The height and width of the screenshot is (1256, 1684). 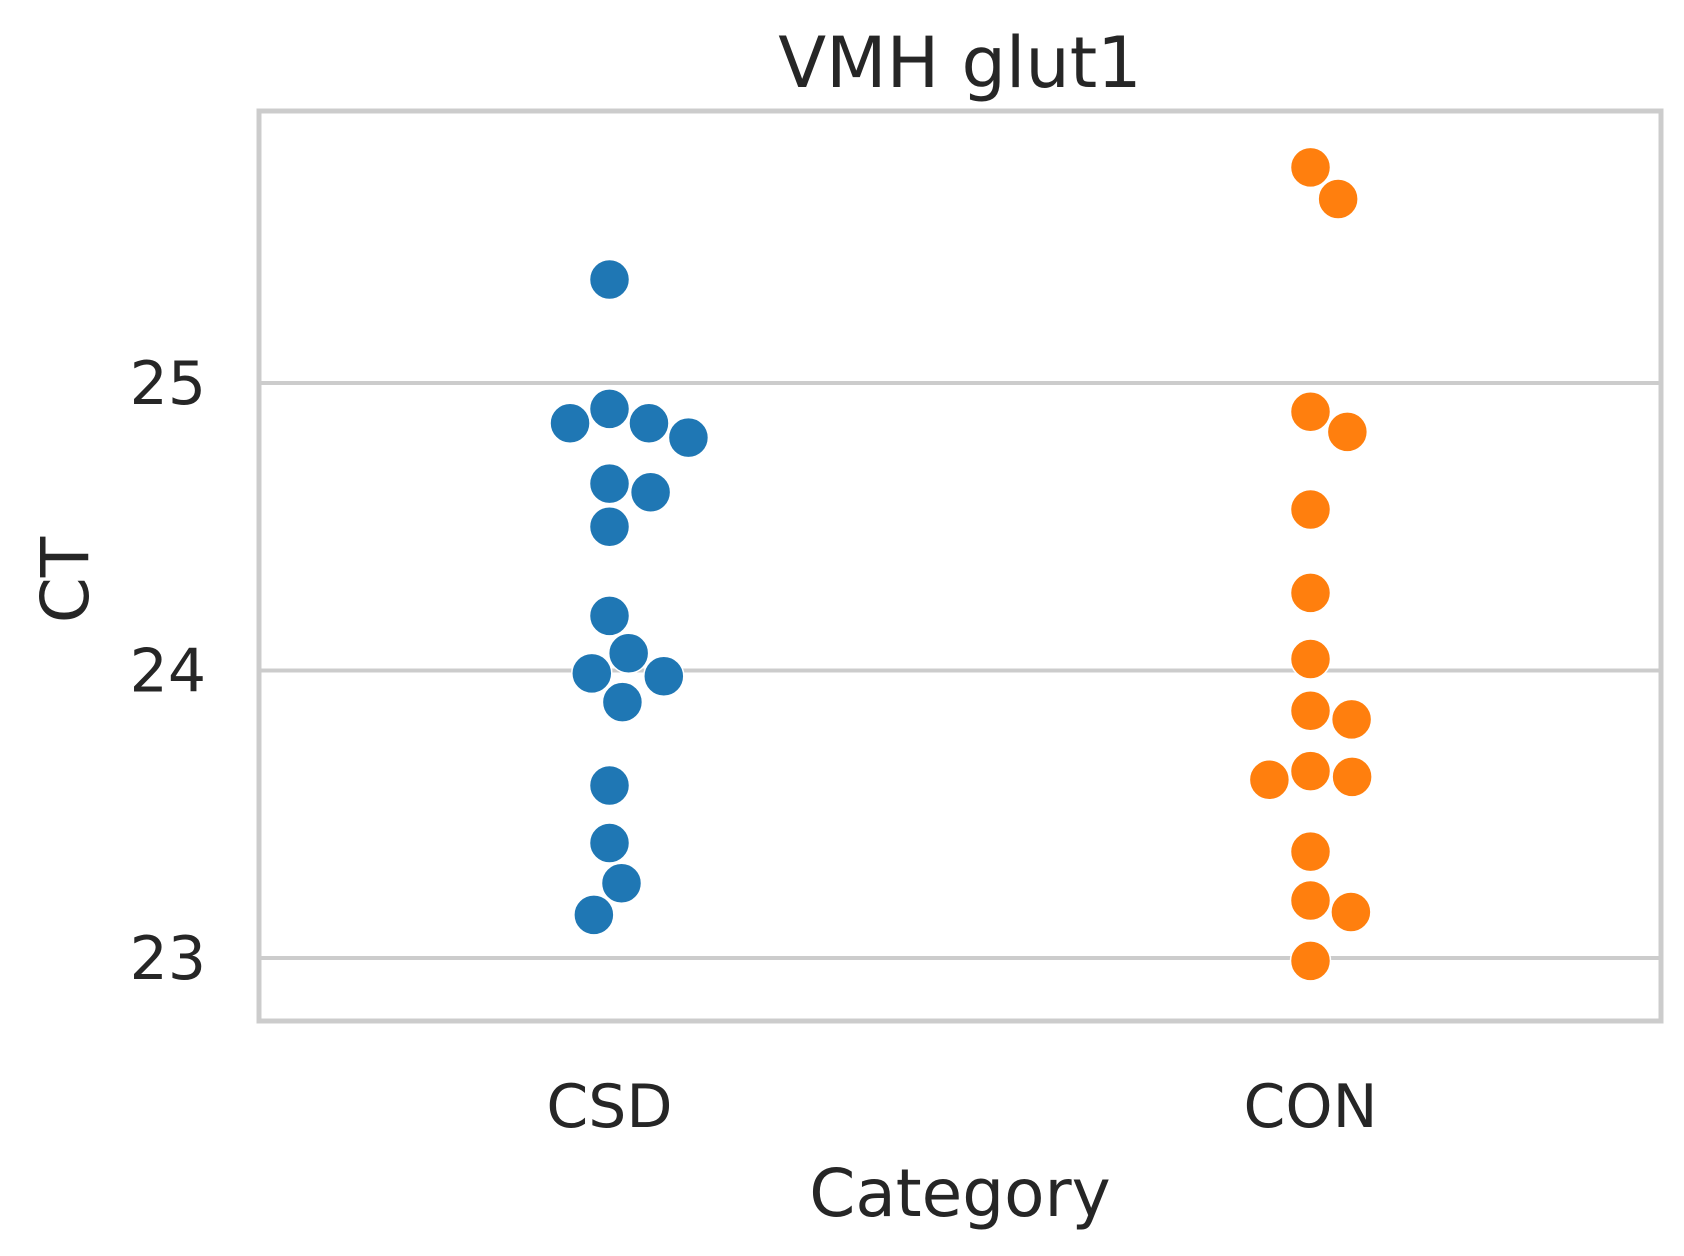 I want to click on x-tick-label-csd: CSD, so click(x=609, y=1107).